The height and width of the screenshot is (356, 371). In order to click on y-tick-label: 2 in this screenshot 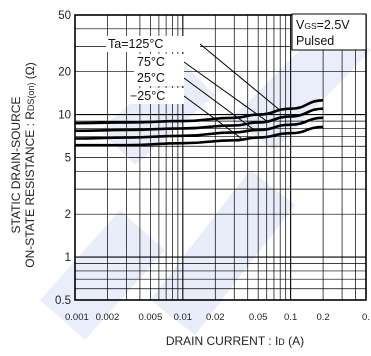, I will do `click(68, 215)`.